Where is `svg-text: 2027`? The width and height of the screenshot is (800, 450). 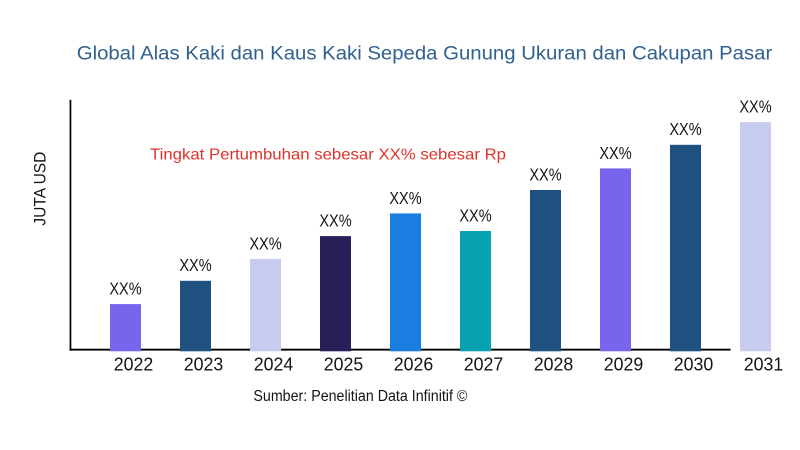 svg-text: 2027 is located at coordinates (484, 364).